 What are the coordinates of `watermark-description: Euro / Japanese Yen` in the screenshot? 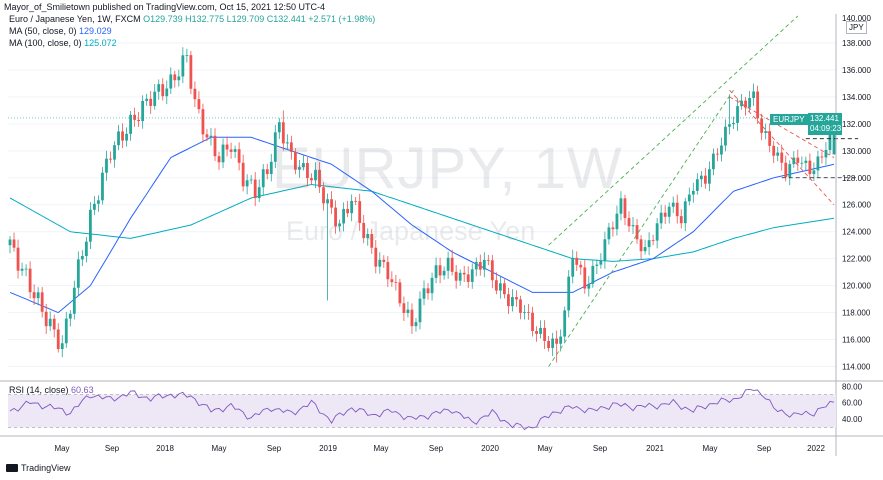 It's located at (411, 231).